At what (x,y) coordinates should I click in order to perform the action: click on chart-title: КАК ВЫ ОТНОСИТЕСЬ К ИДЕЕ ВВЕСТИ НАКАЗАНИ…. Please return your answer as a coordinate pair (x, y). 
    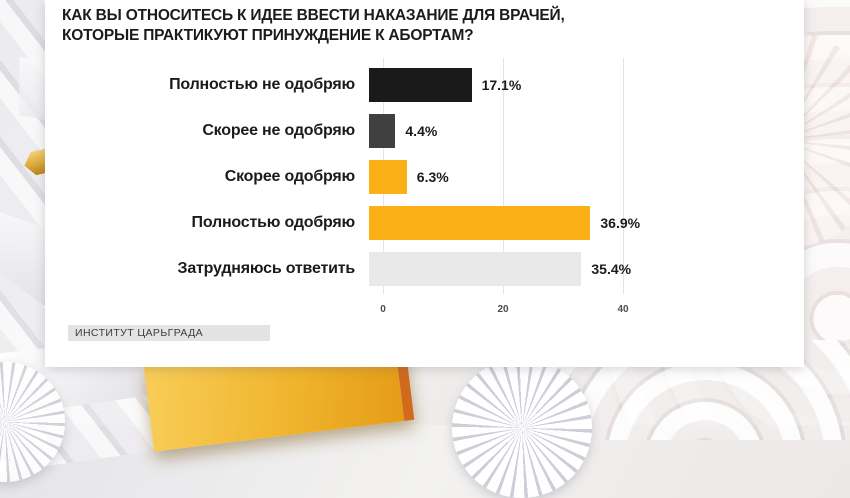
    Looking at the image, I should click on (313, 26).